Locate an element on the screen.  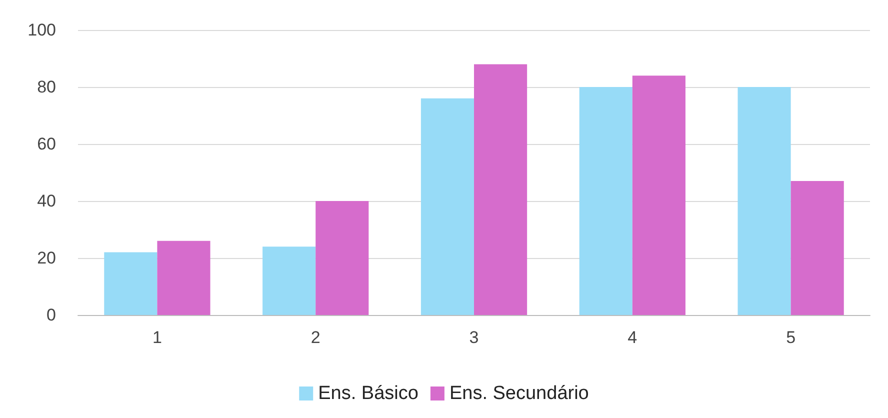
x-tick-label: 5 is located at coordinates (791, 337).